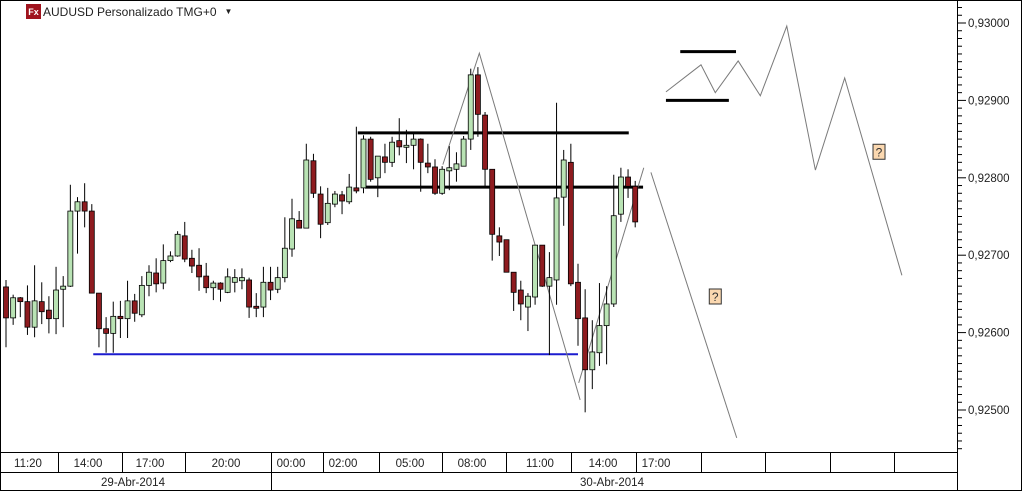 The height and width of the screenshot is (491, 1022). Describe the element at coordinates (129, 11) in the screenshot. I see `chart-title-bar: Fx AUDUSD Personalizado TMG+0 ▼` at that location.